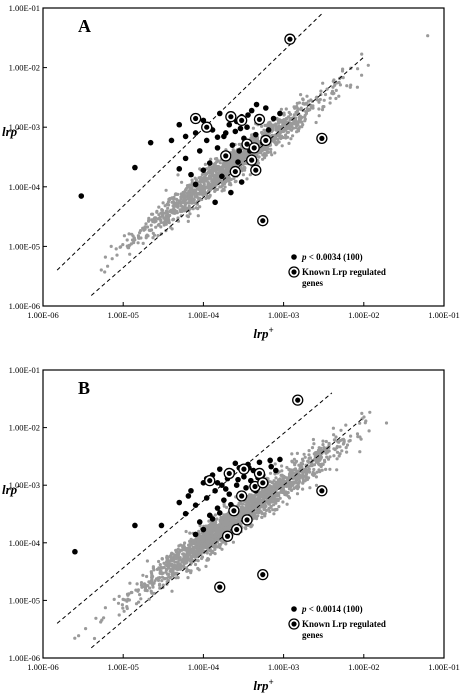  Describe the element at coordinates (312, 283) in the screenshot. I see `legend-label-known-line2: genes` at that location.